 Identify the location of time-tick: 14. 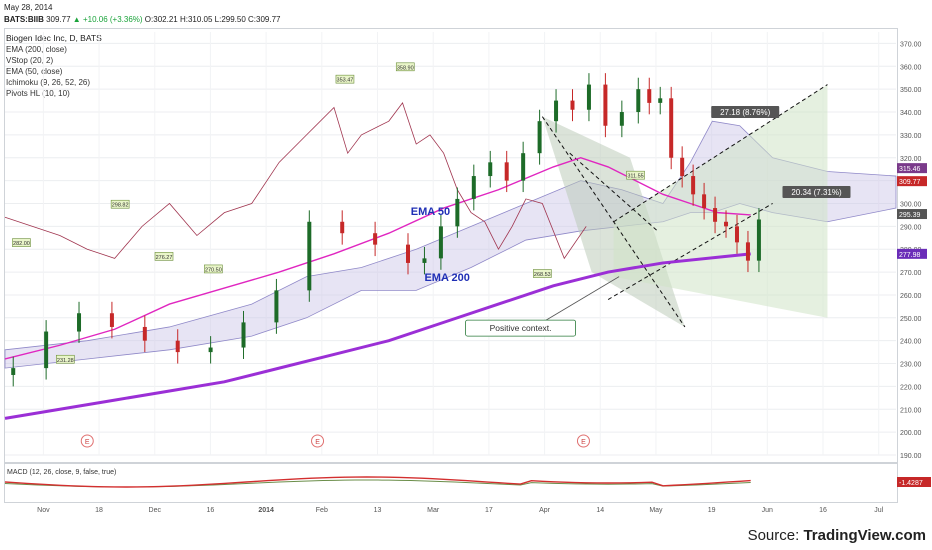
(600, 510).